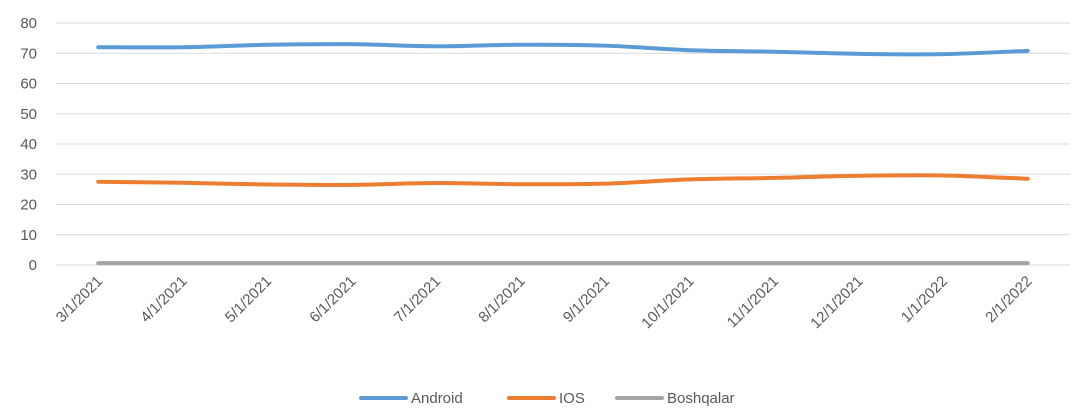  I want to click on legend: Android IOS Boshqalar, so click(547, 398).